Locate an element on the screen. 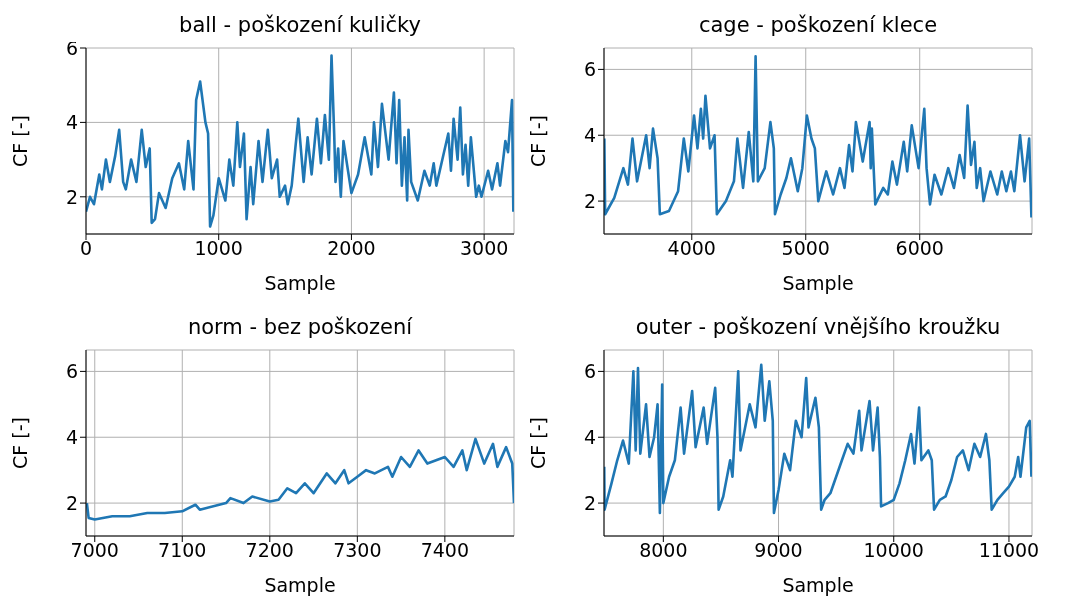  x-tick-label: 7300 is located at coordinates (357, 550).